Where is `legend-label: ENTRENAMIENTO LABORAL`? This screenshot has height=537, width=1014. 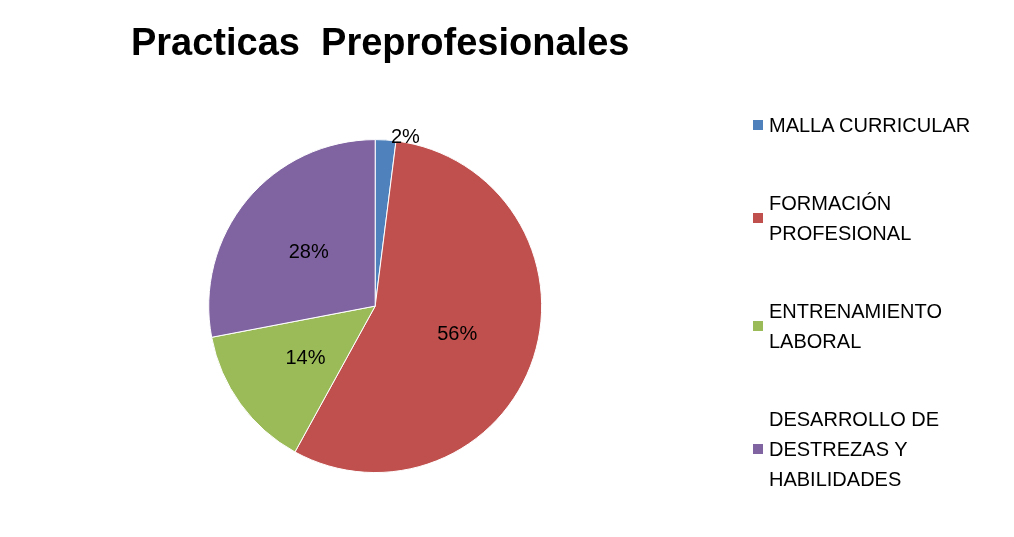
legend-label: ENTRENAMIENTO LABORAL is located at coordinates (858, 326).